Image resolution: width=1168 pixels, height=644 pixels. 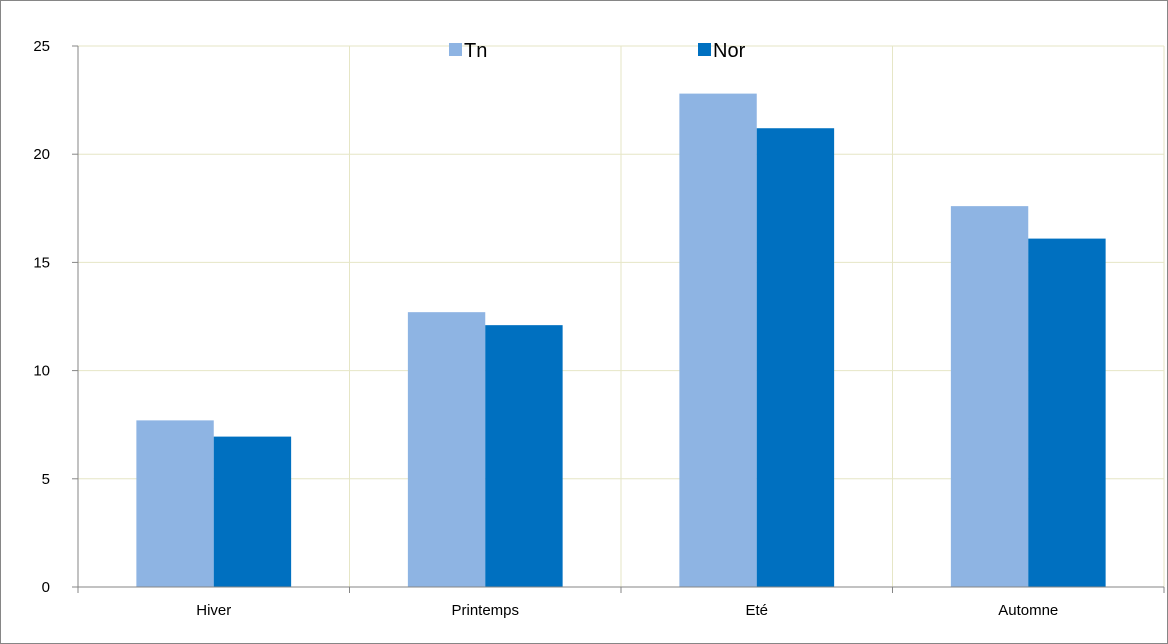 What do you see at coordinates (718, 340) in the screenshot?
I see `bar-tn-eté` at bounding box center [718, 340].